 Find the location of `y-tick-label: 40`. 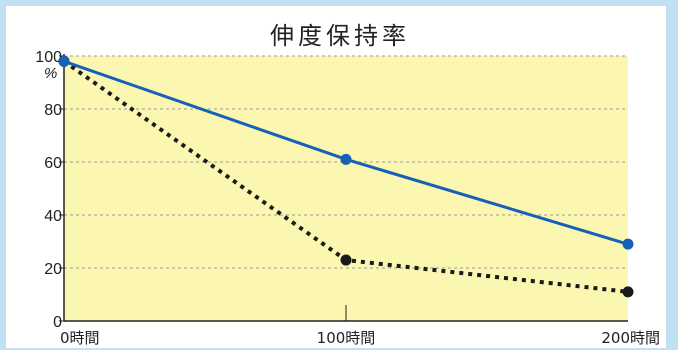

y-tick-label: 40 is located at coordinates (53, 216).